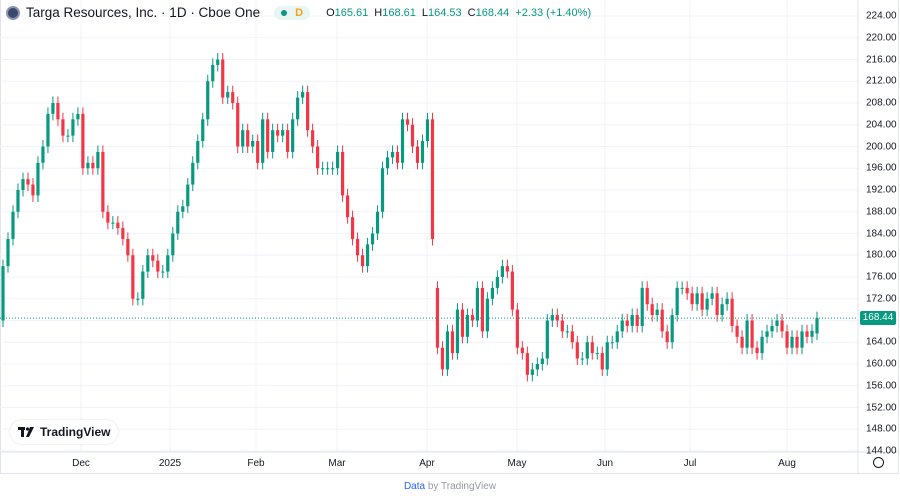 The image size is (900, 498). I want to click on tradingview-logo: TradingView, so click(64, 432).